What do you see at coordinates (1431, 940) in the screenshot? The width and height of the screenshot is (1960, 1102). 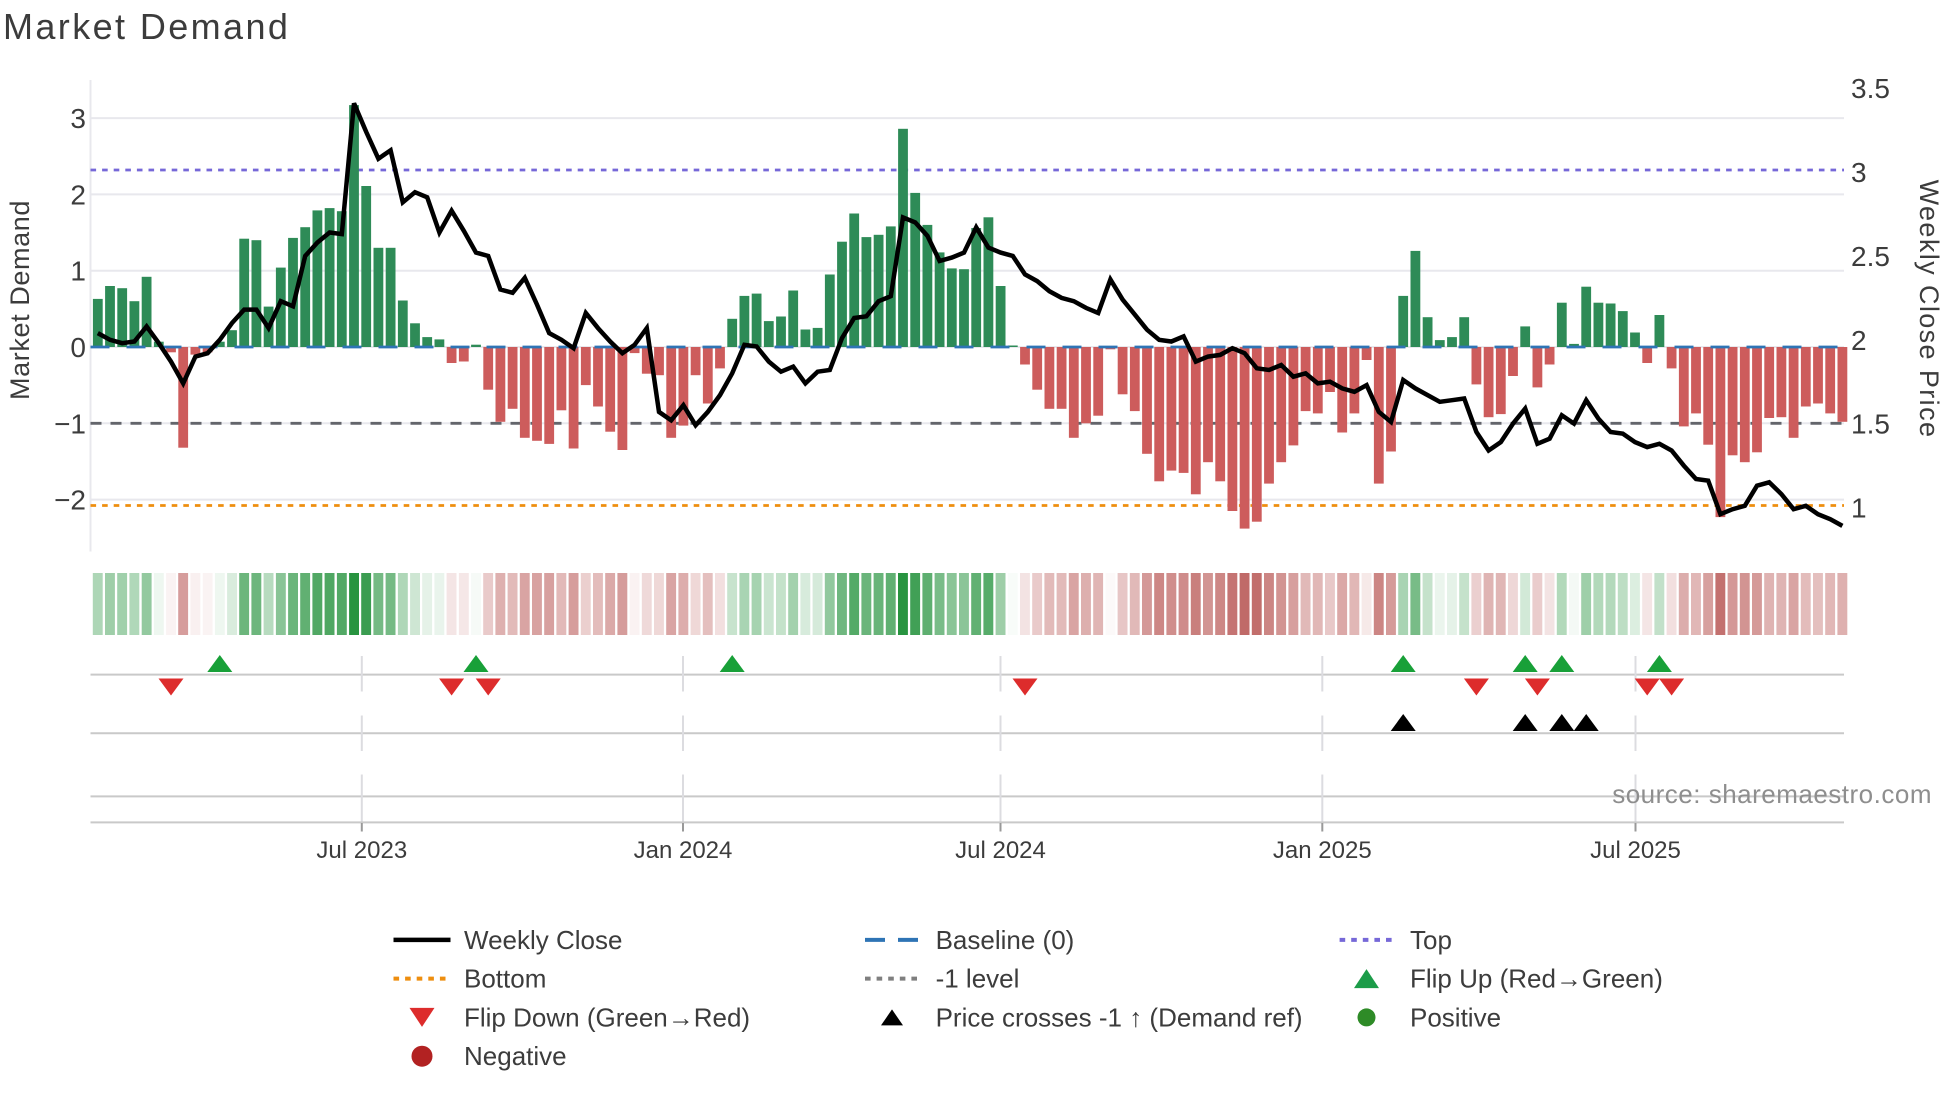 I see `svg-text: Top` at bounding box center [1431, 940].